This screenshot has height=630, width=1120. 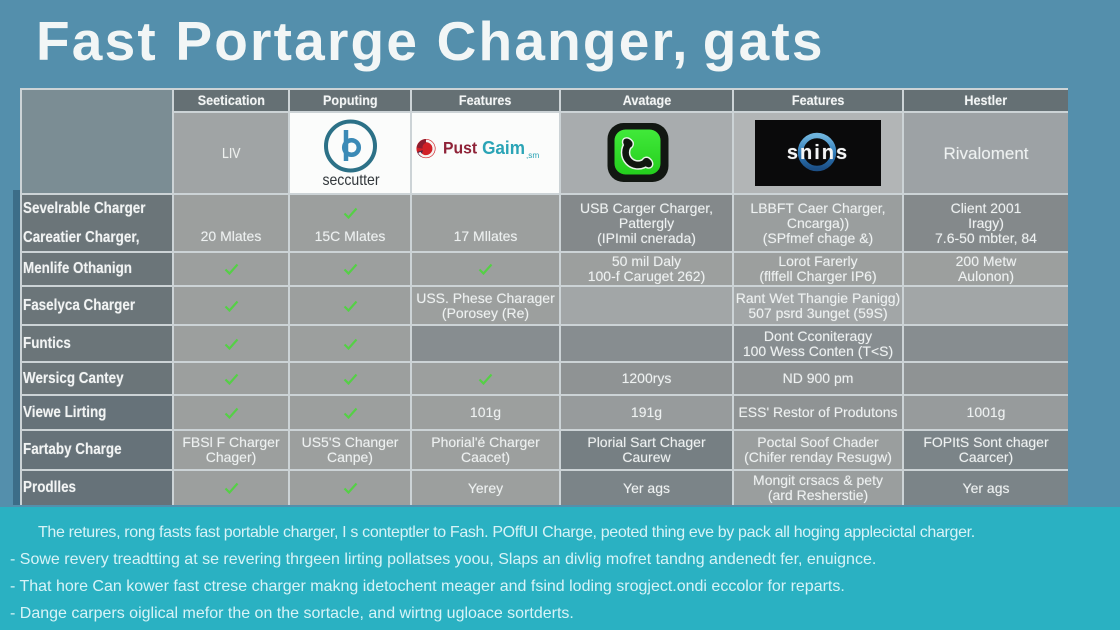 I want to click on svg-text: Pust, so click(x=460, y=148).